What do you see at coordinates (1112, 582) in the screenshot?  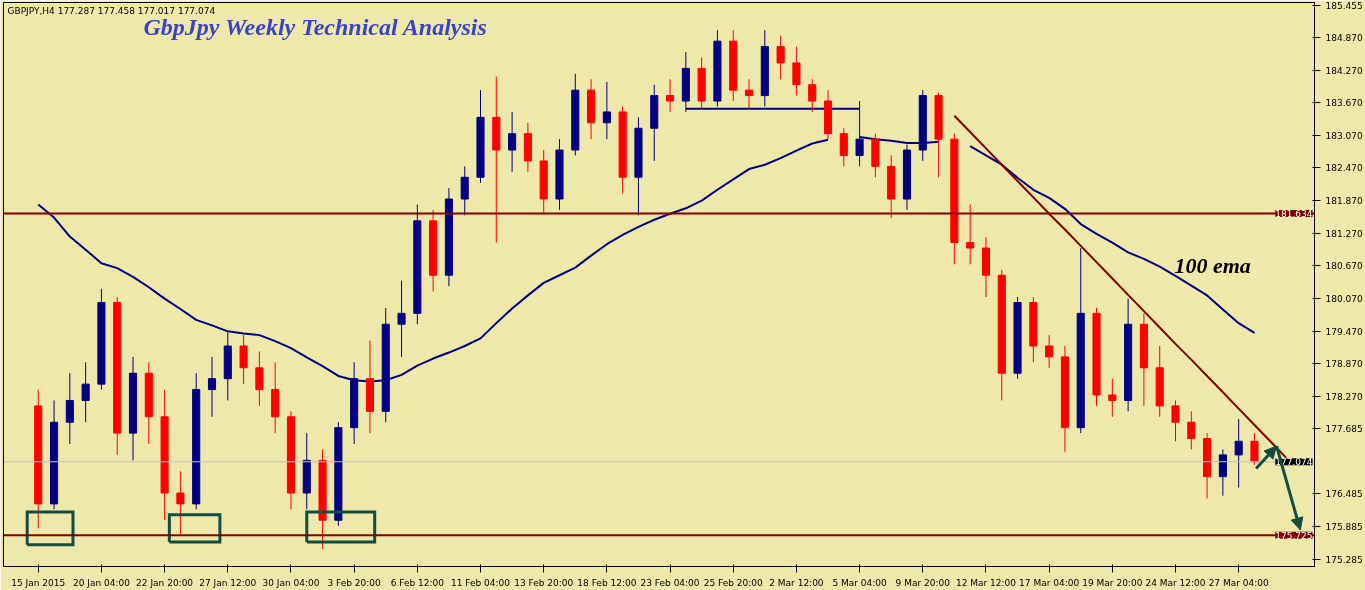 I see `x-tick-label: 19 Mar 20:00` at bounding box center [1112, 582].